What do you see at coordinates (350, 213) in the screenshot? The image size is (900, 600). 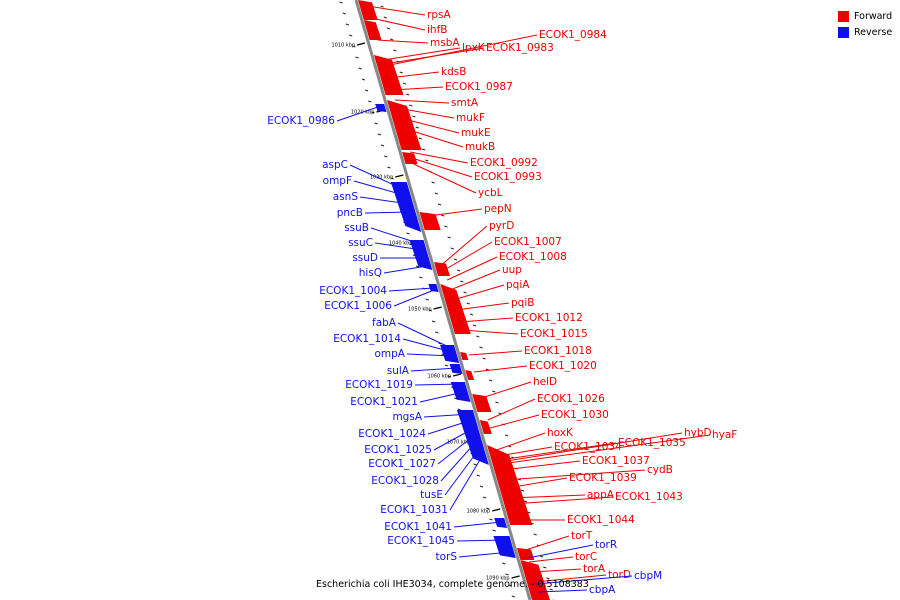 I see `gene-label: pncB` at bounding box center [350, 213].